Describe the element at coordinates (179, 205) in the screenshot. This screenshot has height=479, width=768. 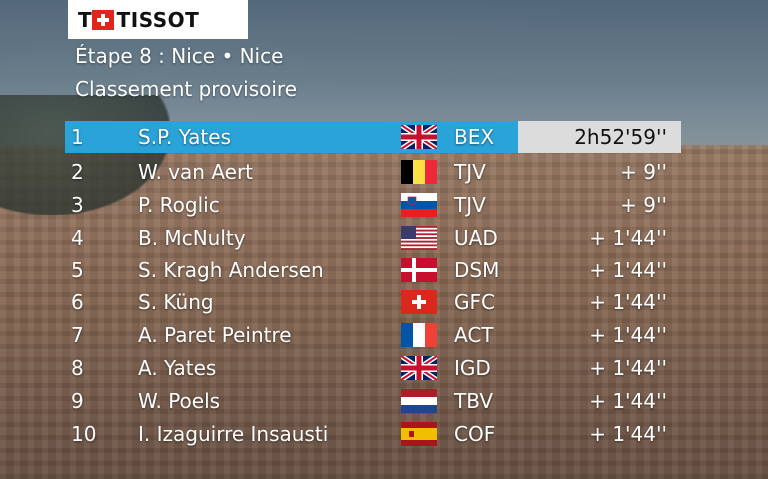
I see `rider-name: P. Roglic` at that location.